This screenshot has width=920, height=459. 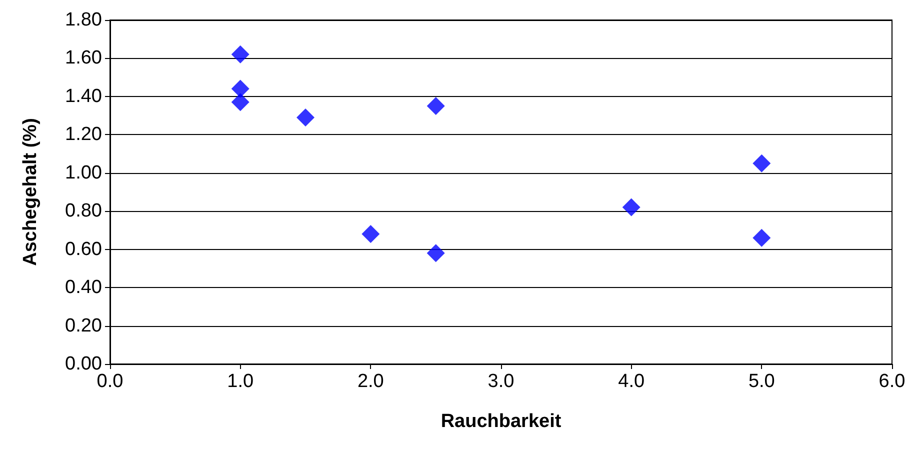 I want to click on x-tick-label: 5.0, so click(x=761, y=381).